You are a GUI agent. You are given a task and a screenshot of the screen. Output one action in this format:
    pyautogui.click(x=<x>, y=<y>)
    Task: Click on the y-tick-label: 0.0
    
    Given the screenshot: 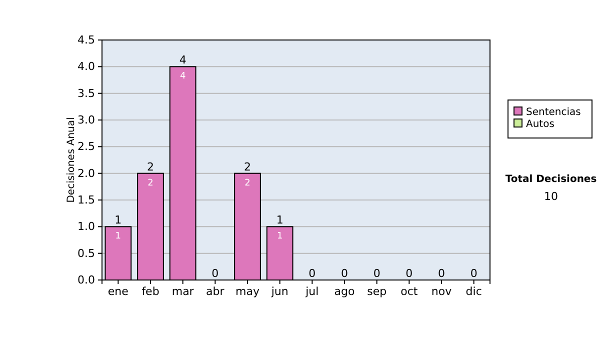 What is the action you would take?
    pyautogui.click(x=86, y=280)
    